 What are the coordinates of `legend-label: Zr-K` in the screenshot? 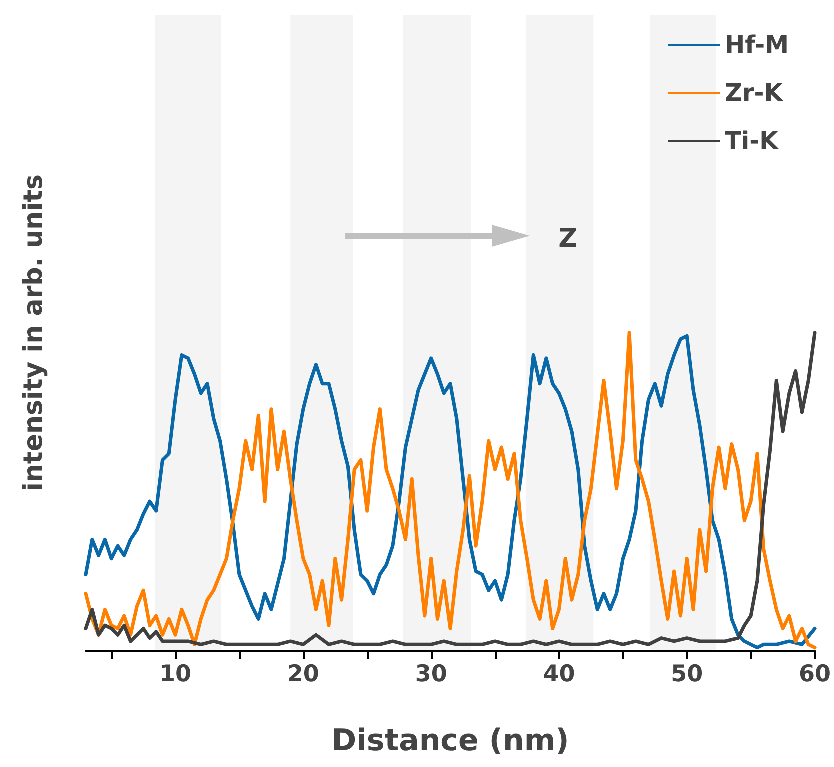 It's located at (754, 93).